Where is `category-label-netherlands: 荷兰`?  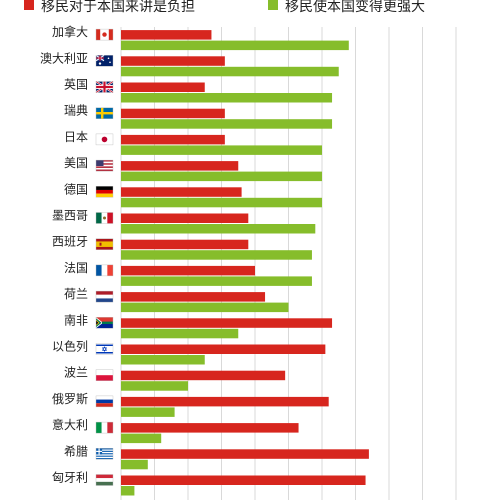
category-label-netherlands: 荷兰 is located at coordinates (76, 294).